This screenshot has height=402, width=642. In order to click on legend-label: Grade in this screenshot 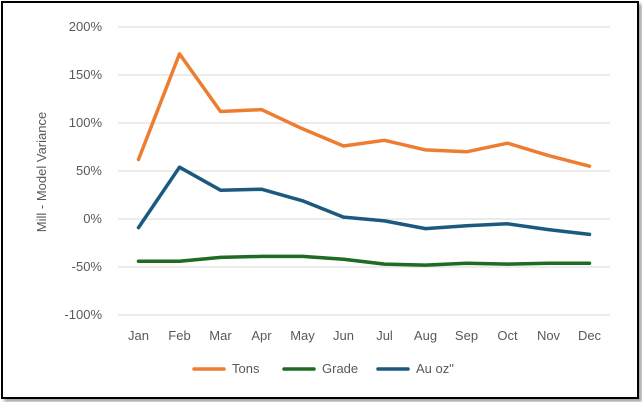, I will do `click(340, 368)`.